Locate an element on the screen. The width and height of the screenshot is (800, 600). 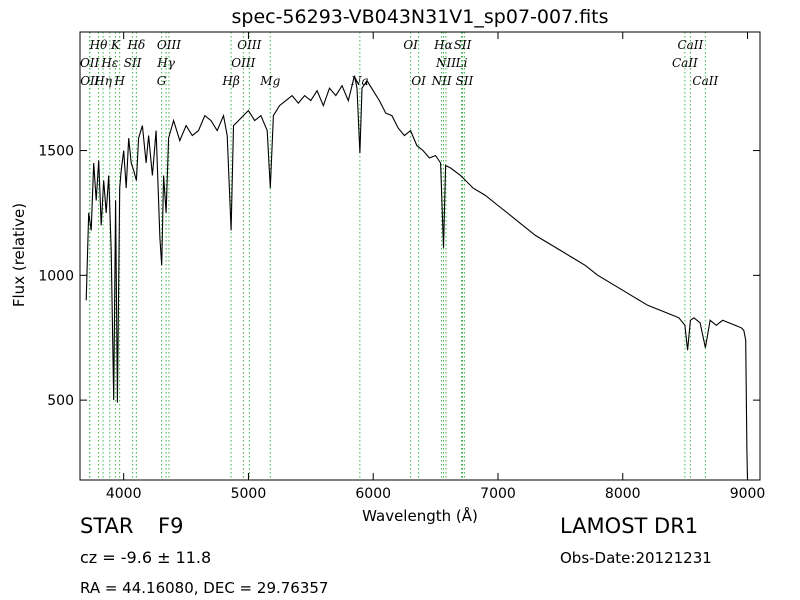
line-label-13: OIII is located at coordinates (243, 63).